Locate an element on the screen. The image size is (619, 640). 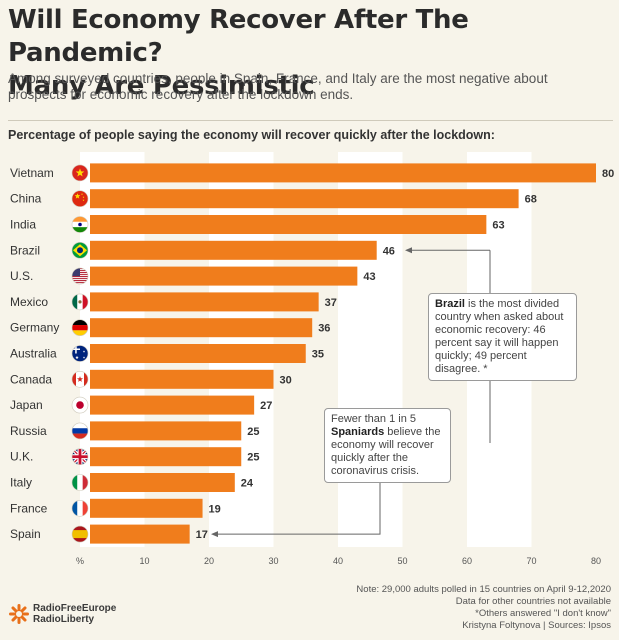
spain-callout-before: Fewer than 1 in 5 is located at coordinates (373, 419).